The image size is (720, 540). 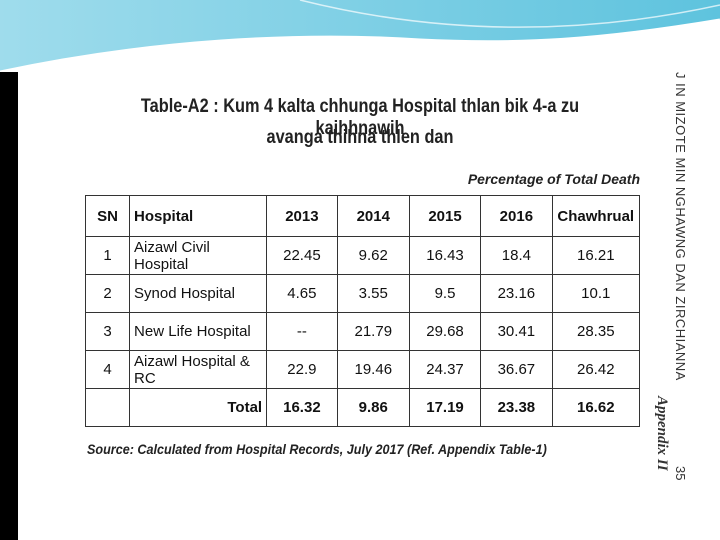 I want to click on table-cell: 18.4, so click(x=516, y=255).